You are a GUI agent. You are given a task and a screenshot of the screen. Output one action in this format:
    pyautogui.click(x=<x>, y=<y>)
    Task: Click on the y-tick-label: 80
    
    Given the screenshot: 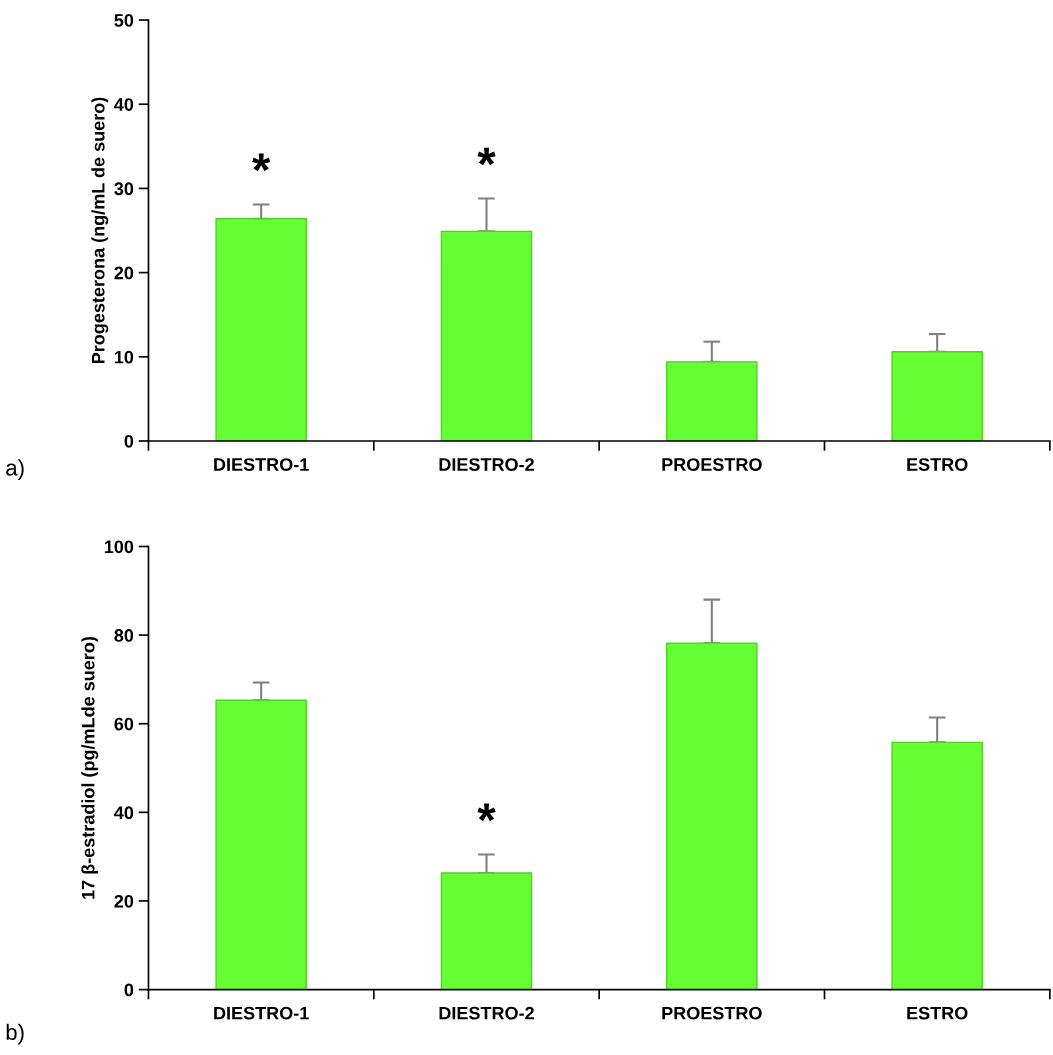 What is the action you would take?
    pyautogui.click(x=124, y=635)
    